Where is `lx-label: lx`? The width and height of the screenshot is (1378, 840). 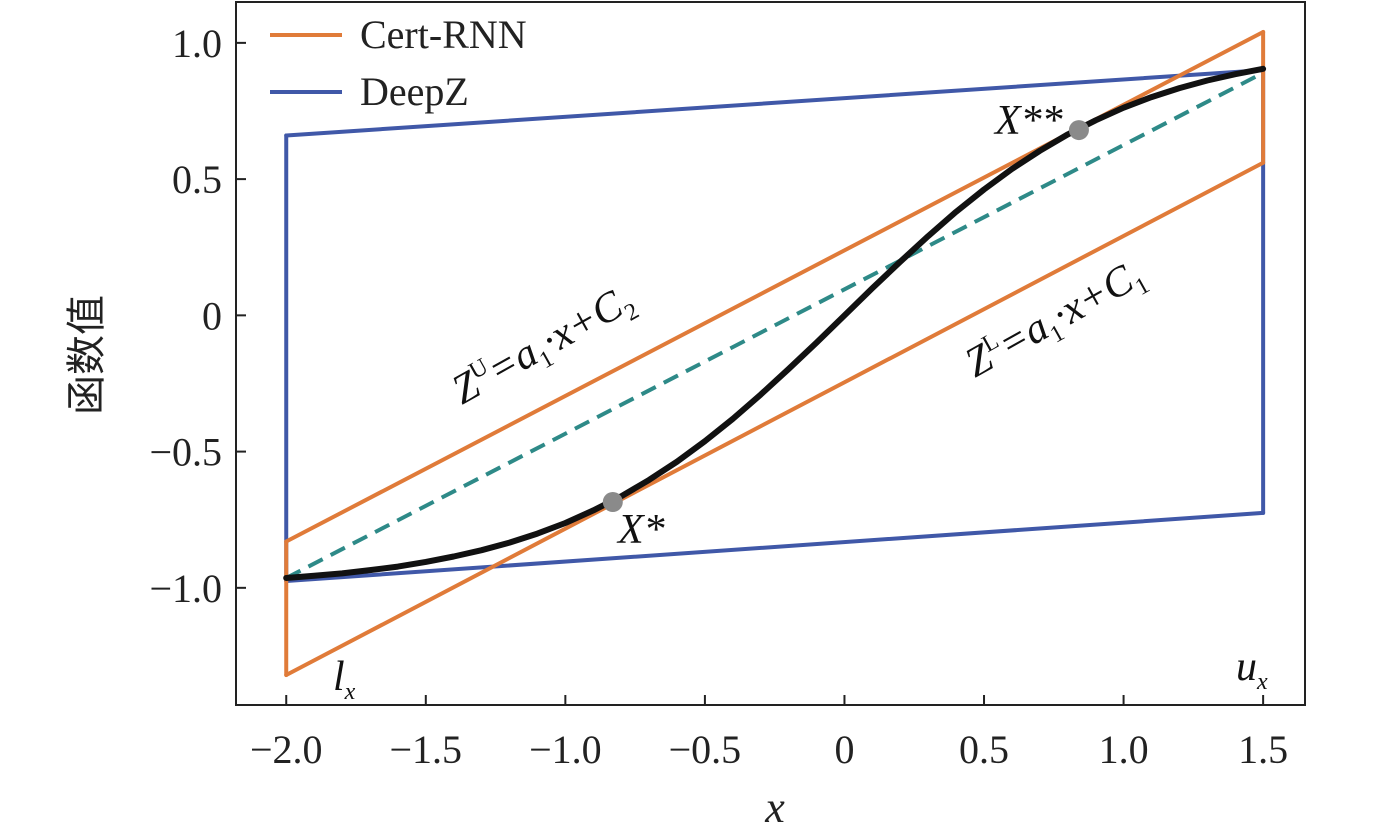
lx-label: lx is located at coordinates (344, 679).